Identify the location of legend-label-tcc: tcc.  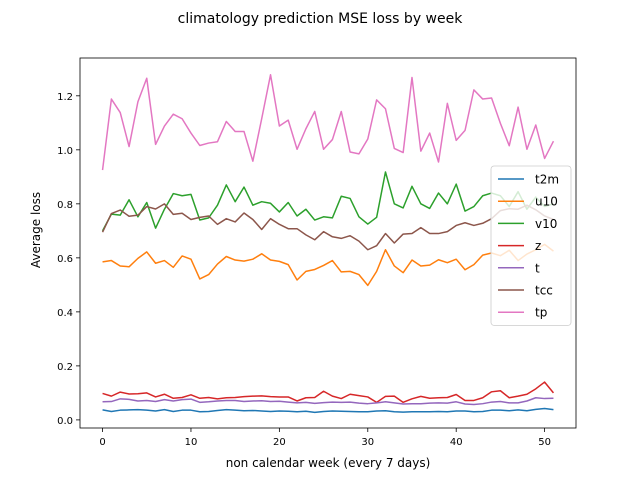
(544, 291).